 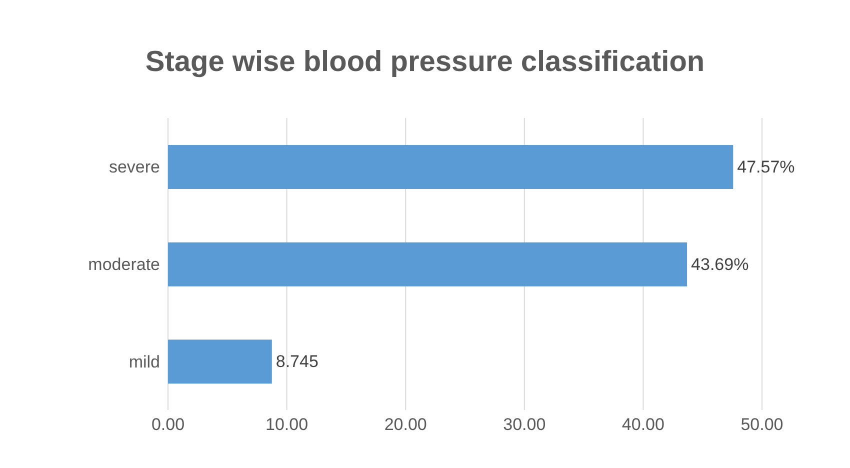 I want to click on y-tick-label: moderate, so click(x=124, y=264).